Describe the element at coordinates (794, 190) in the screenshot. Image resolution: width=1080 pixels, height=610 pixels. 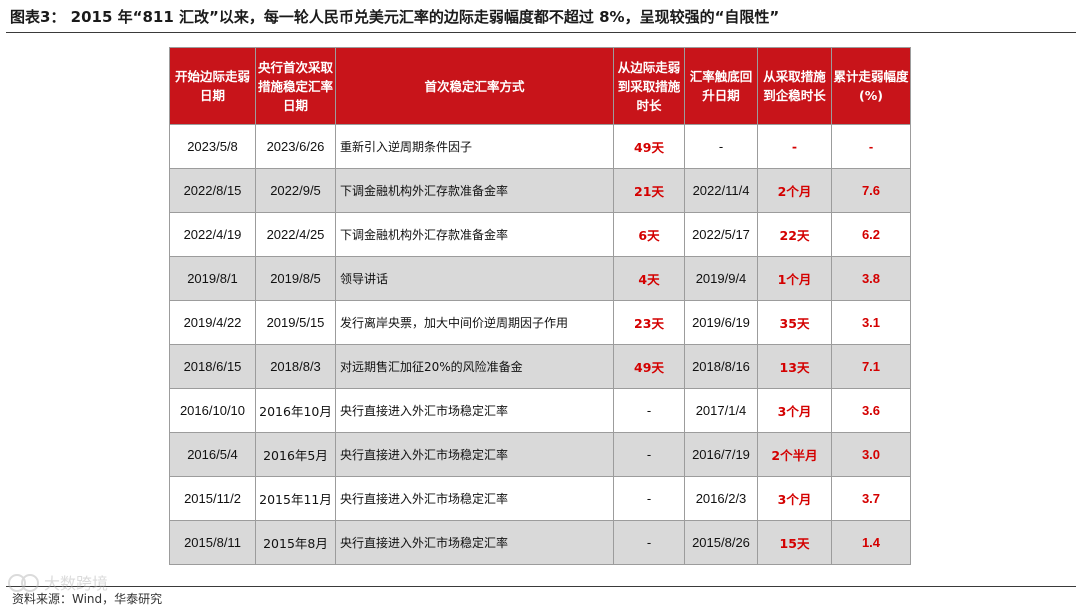
I see `time-to-stable-cell: 2个月` at that location.